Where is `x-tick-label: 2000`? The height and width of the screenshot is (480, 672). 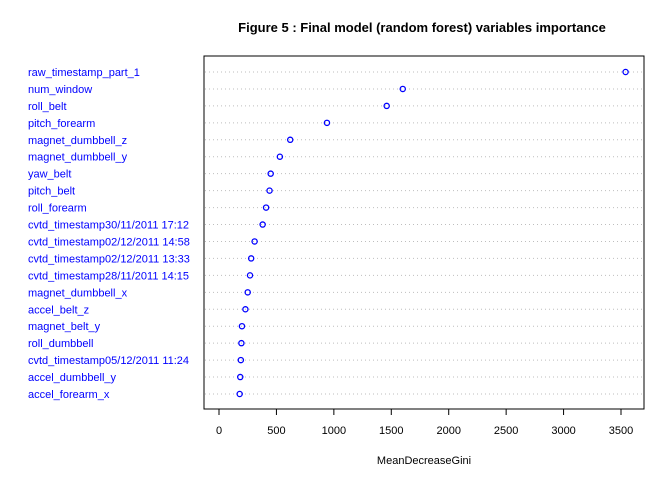
x-tick-label: 2000 is located at coordinates (448, 431).